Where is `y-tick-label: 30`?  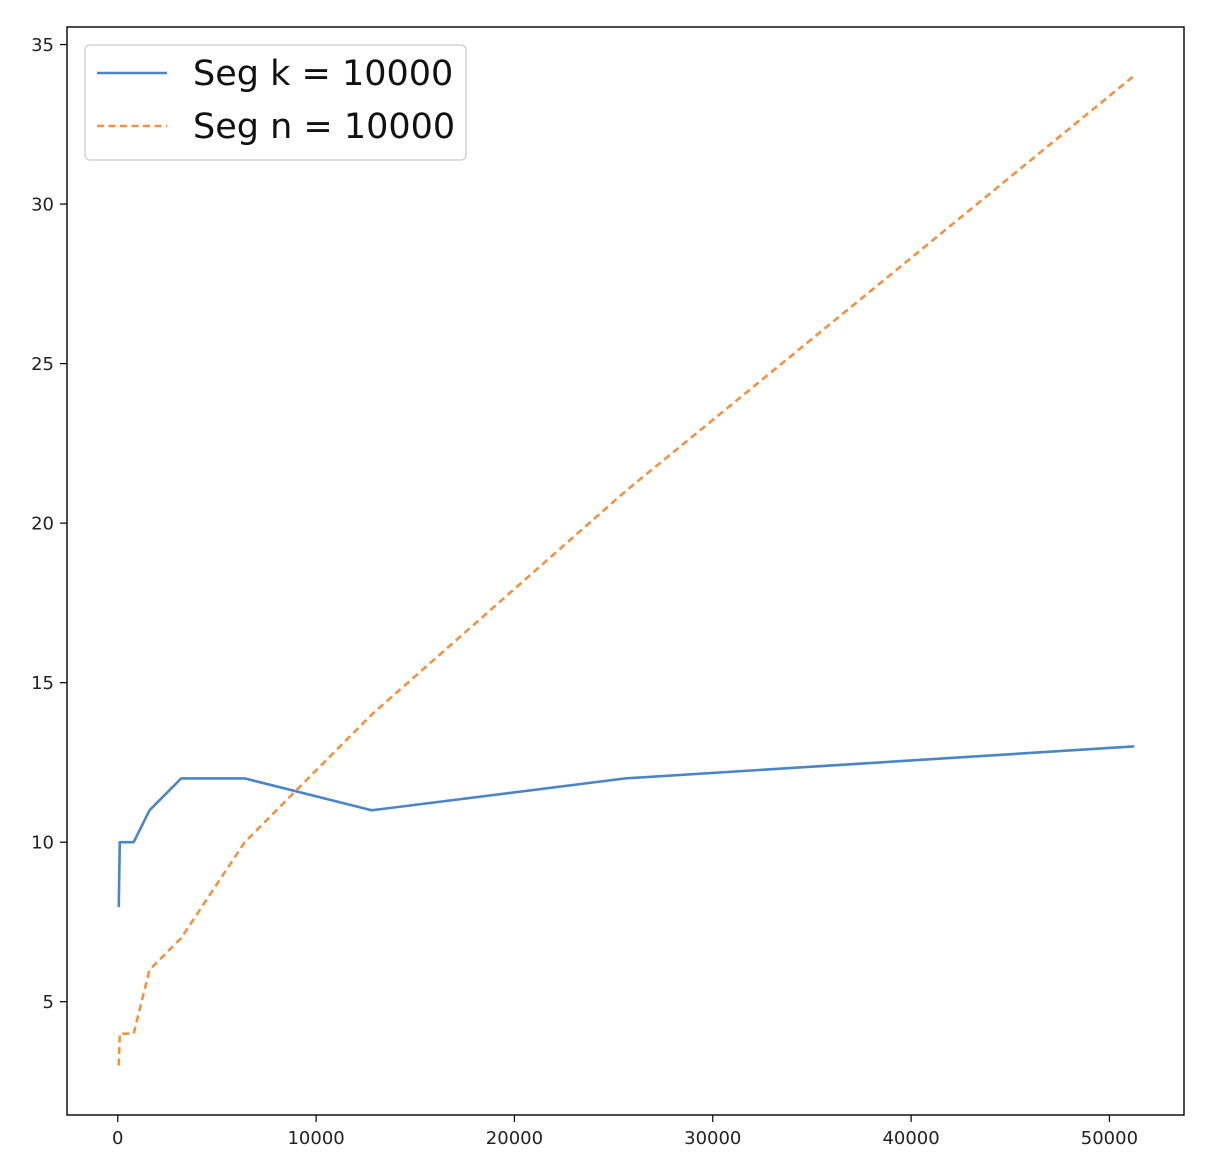
y-tick-label: 30 is located at coordinates (42, 205).